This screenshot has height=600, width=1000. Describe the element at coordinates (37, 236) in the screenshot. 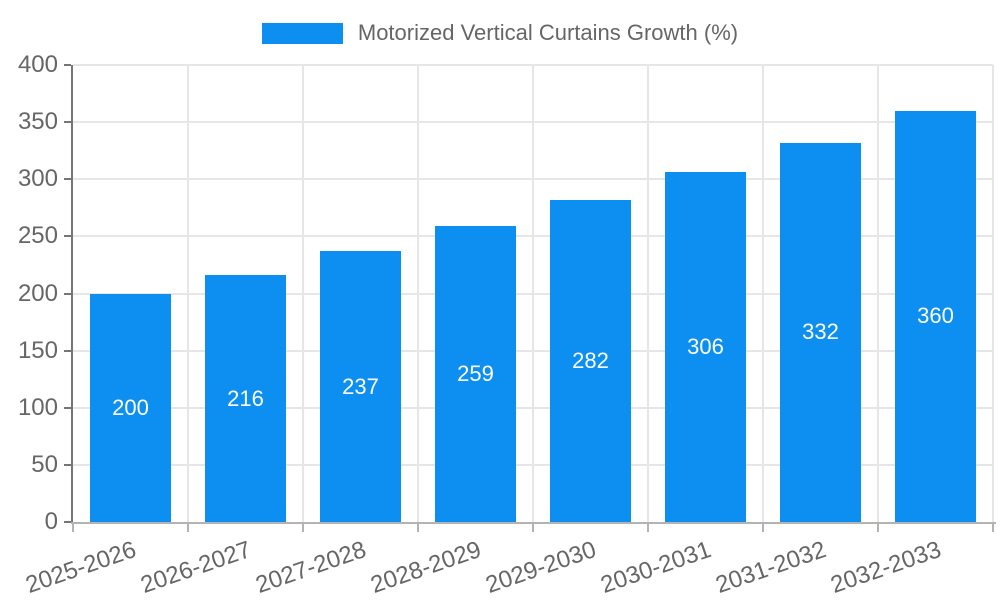

I see `y-tick-label: 250` at that location.